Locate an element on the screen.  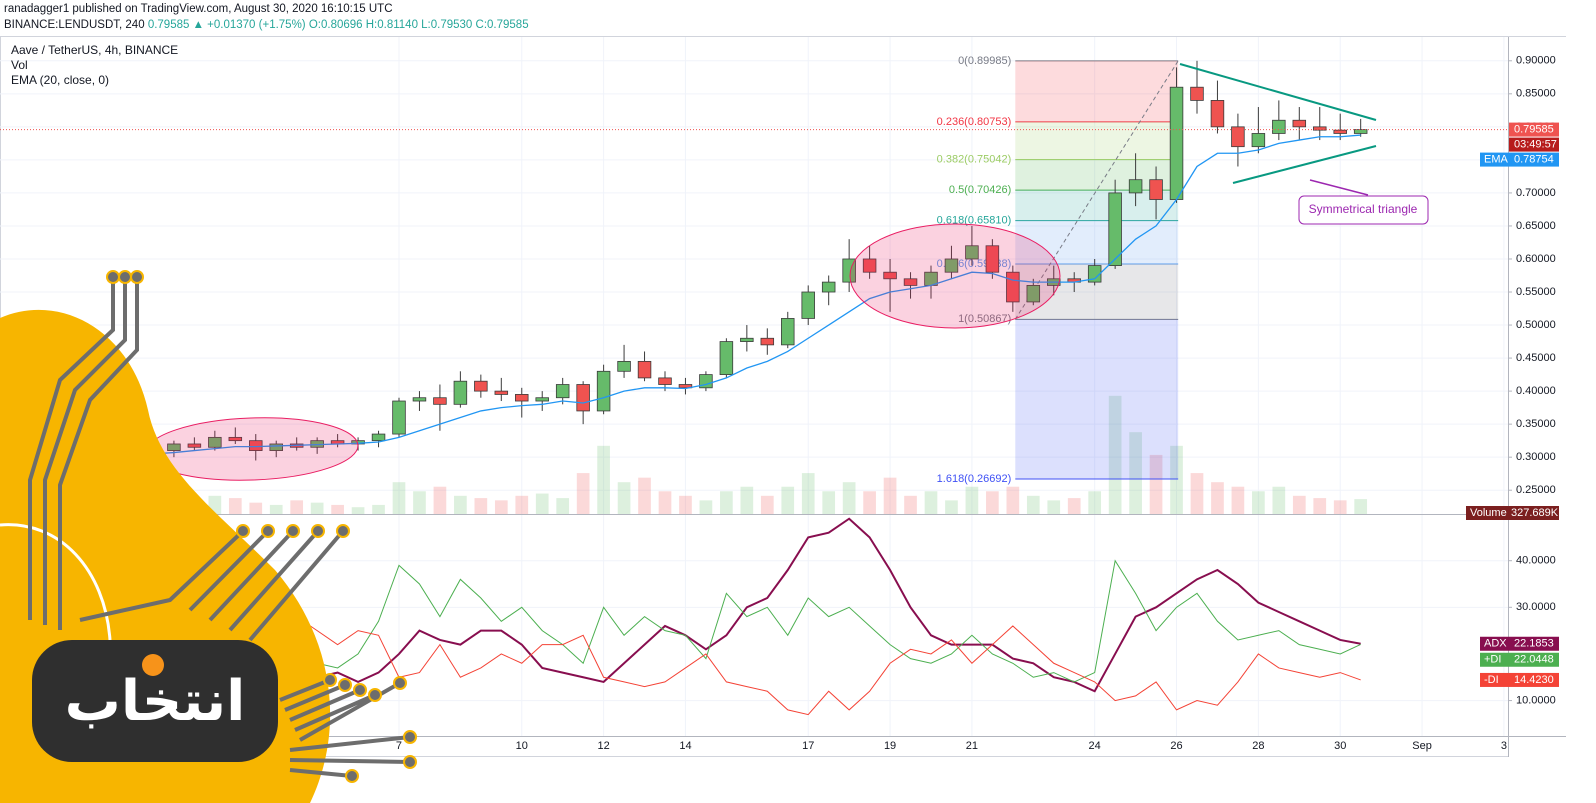
y-tick-label: 10.0000 is located at coordinates (1536, 700).